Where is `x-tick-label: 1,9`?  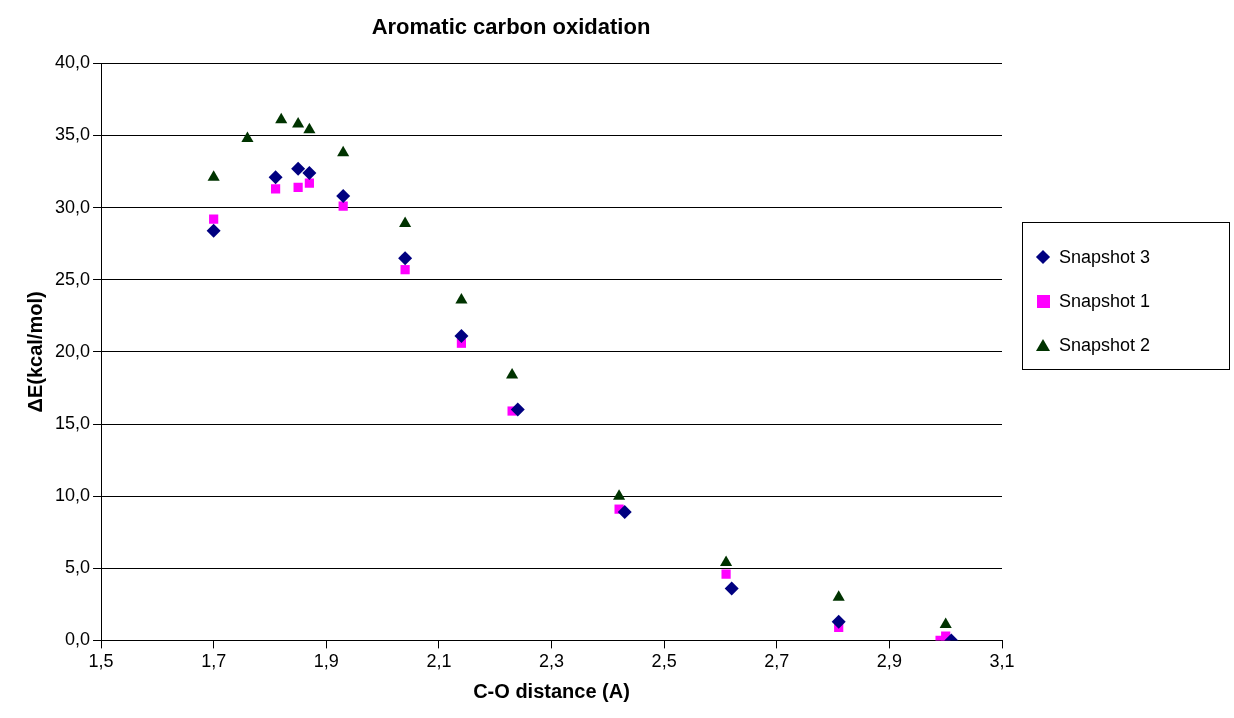 x-tick-label: 1,9 is located at coordinates (326, 661).